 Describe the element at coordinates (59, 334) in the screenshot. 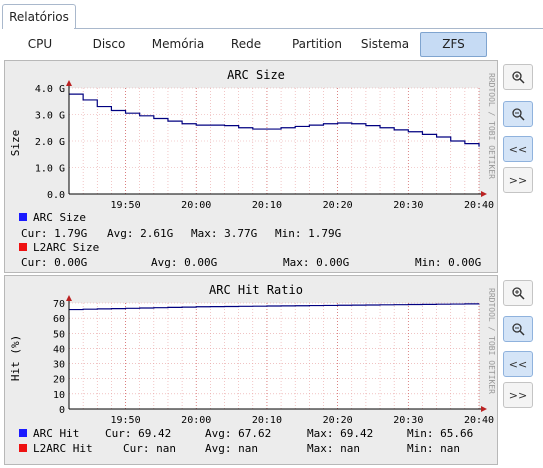

I see `y-tick-label: 50` at that location.